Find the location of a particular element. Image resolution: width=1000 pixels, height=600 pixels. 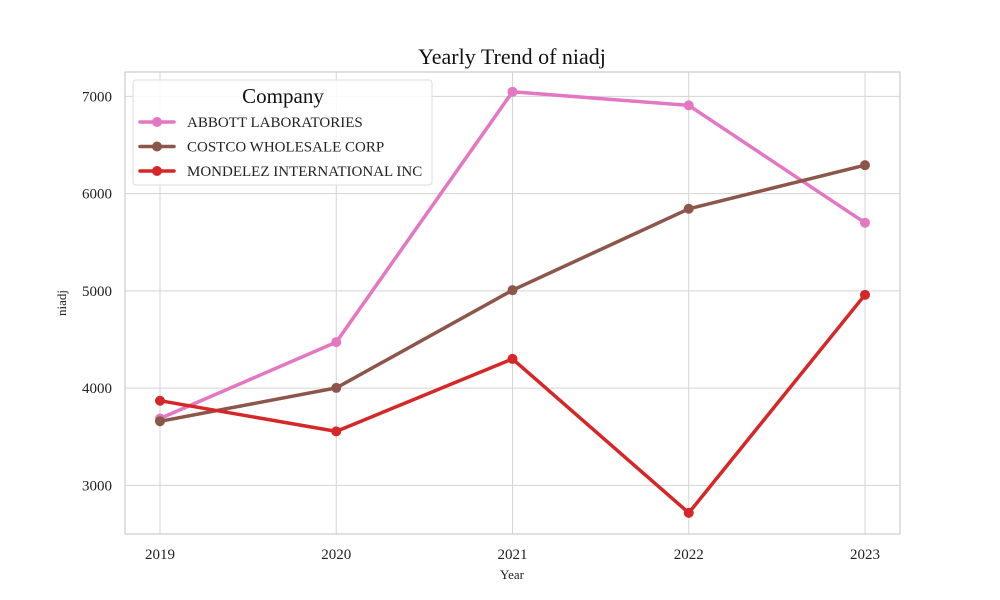

y-tick-label: 7000 is located at coordinates (97, 97).